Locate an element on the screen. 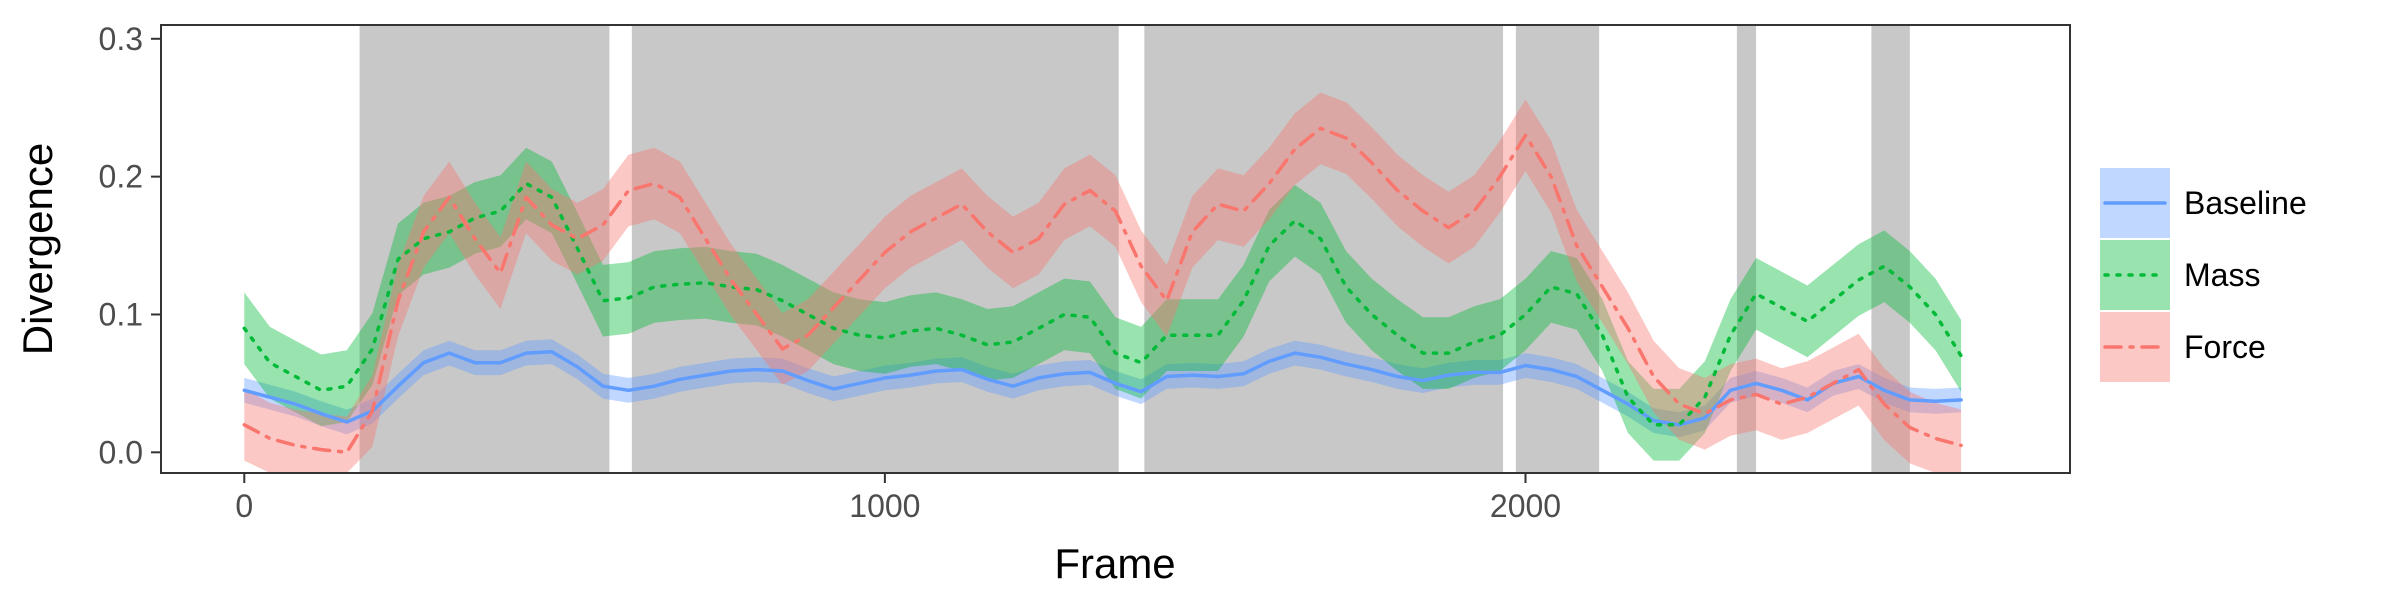  legend-label: Mass is located at coordinates (2222, 275).